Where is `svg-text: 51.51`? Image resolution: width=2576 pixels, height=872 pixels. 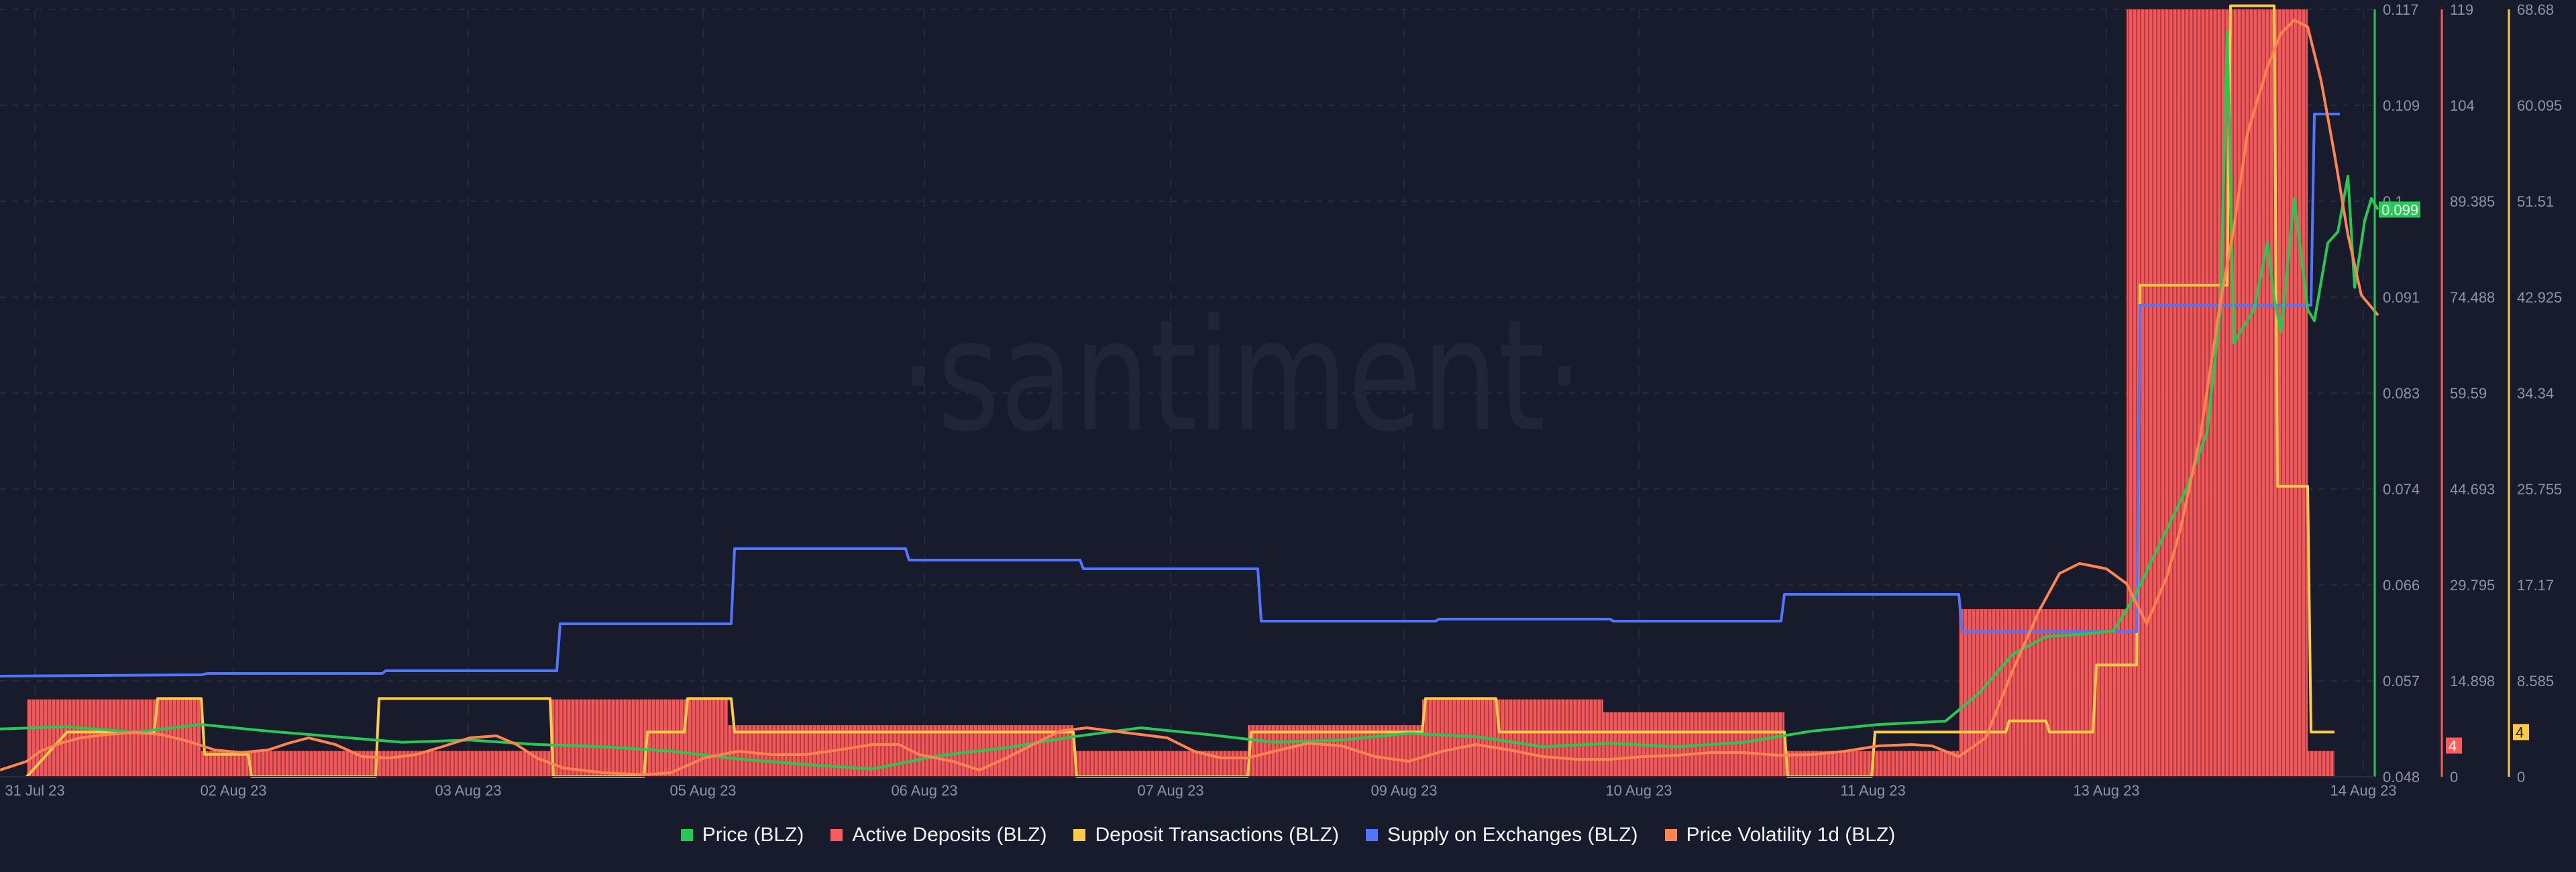 svg-text: 51.51 is located at coordinates (2535, 201).